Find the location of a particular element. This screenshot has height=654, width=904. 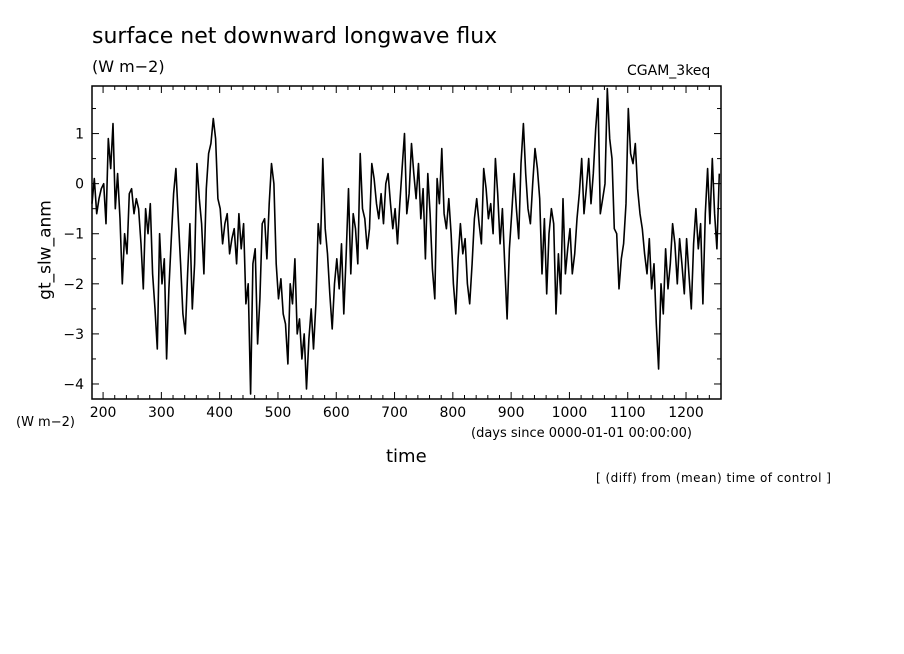

y-tick-label: 0 is located at coordinates (79, 185).